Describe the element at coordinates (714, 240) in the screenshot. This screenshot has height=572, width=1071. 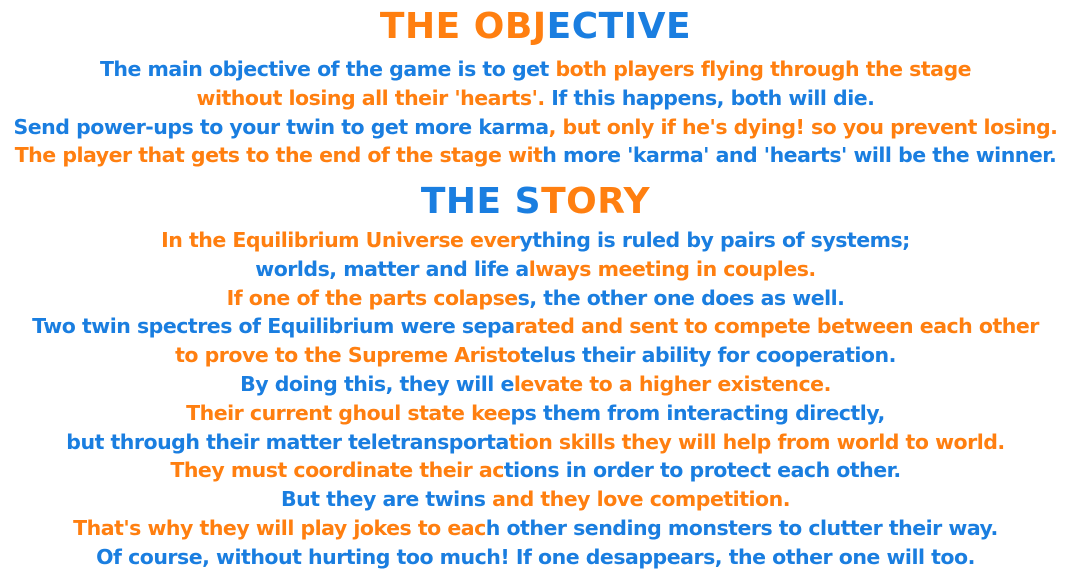
I see `text-segment: ything is ruled by pairs of systems;` at that location.